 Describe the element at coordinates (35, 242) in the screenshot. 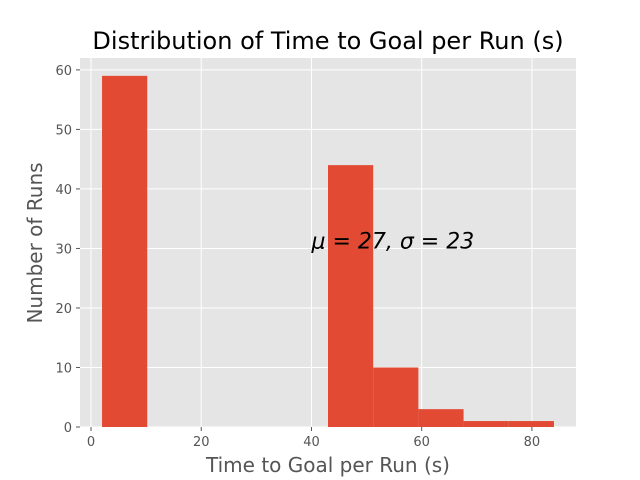

I see `y-axis-label: Number of Runs` at that location.